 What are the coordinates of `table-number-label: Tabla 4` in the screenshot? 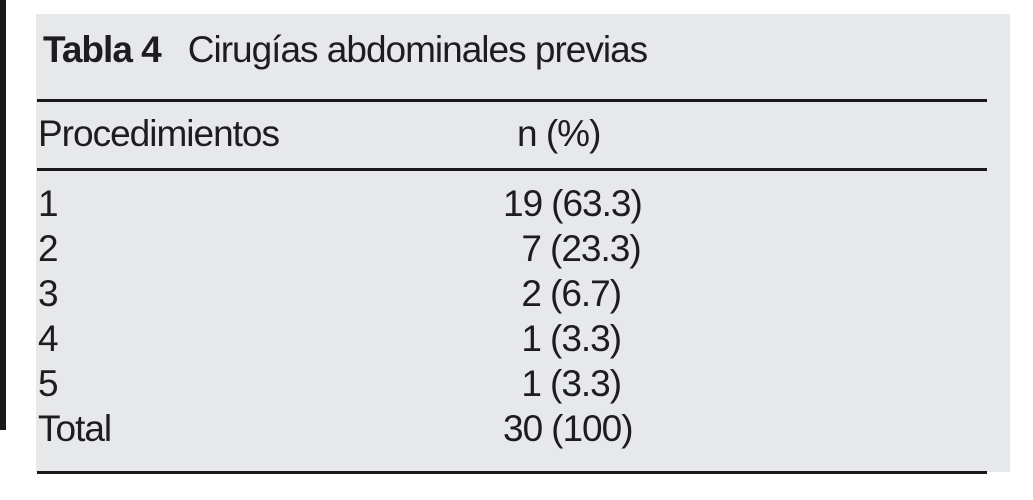 It's located at (102, 49).